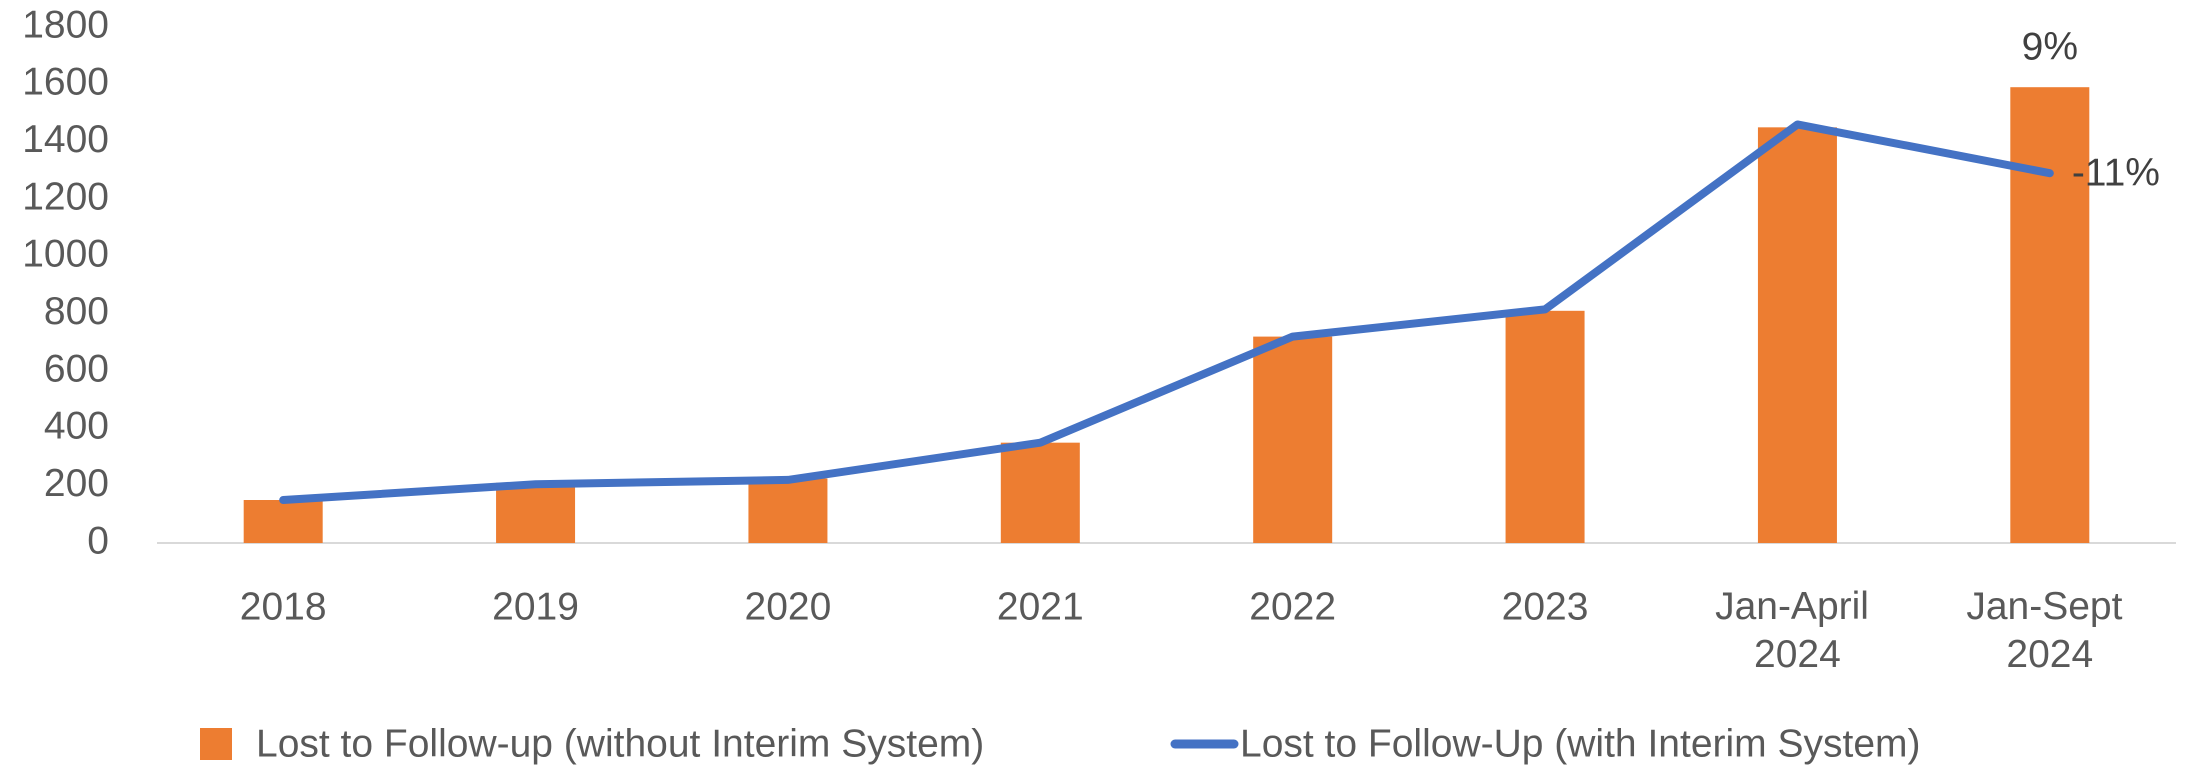  Describe the element at coordinates (76, 483) in the screenshot. I see `y-tick-label: 200` at that location.